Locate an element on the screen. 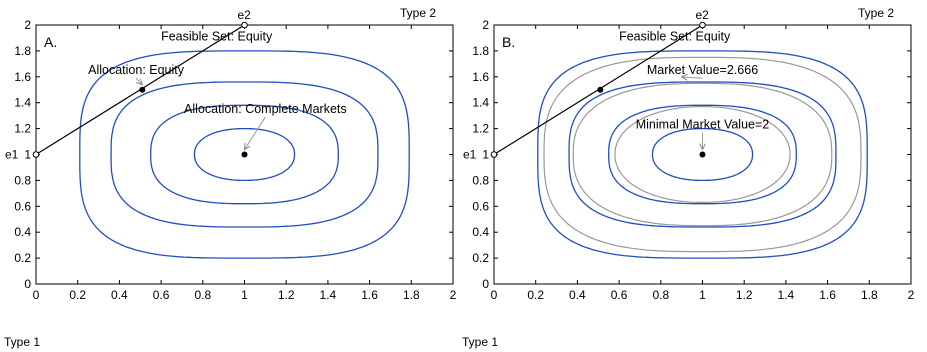 Image resolution: width=927 pixels, height=352 pixels. panel-label: B. is located at coordinates (508, 42).